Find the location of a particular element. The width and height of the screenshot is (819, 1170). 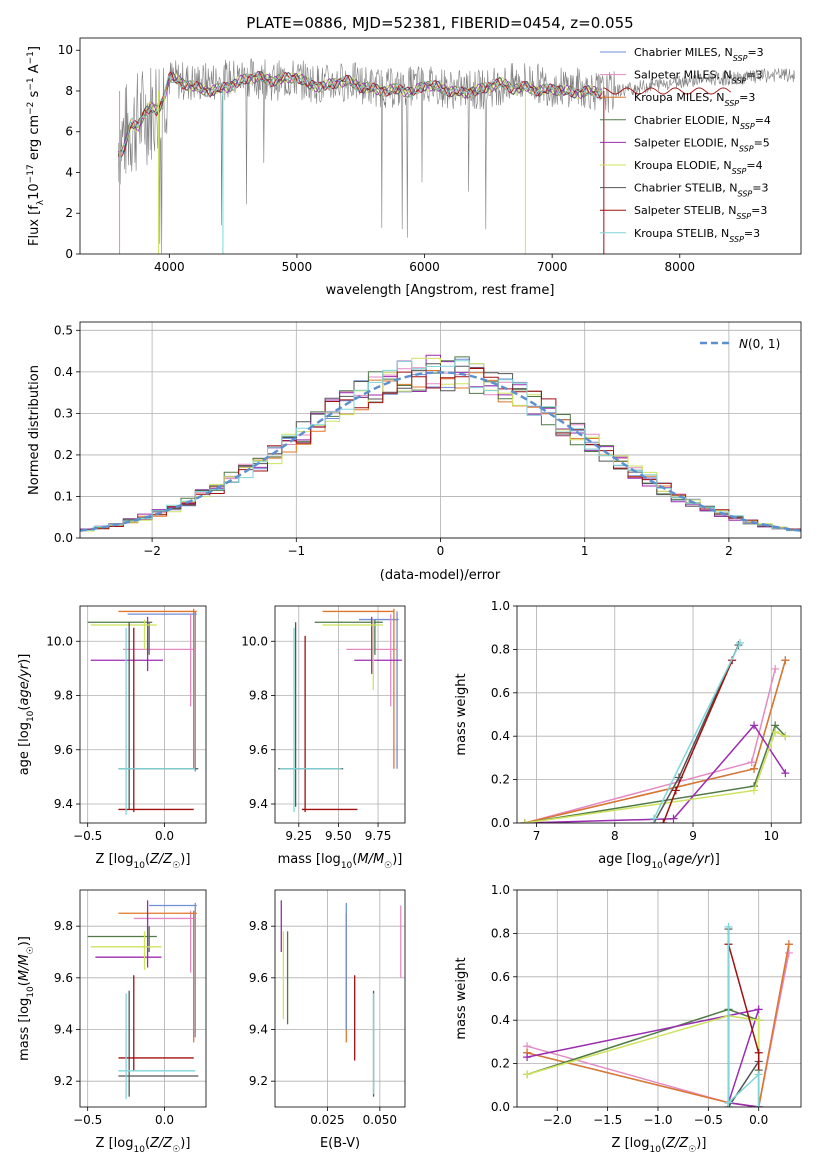

x-tick-label: 4000 is located at coordinates (169, 267).